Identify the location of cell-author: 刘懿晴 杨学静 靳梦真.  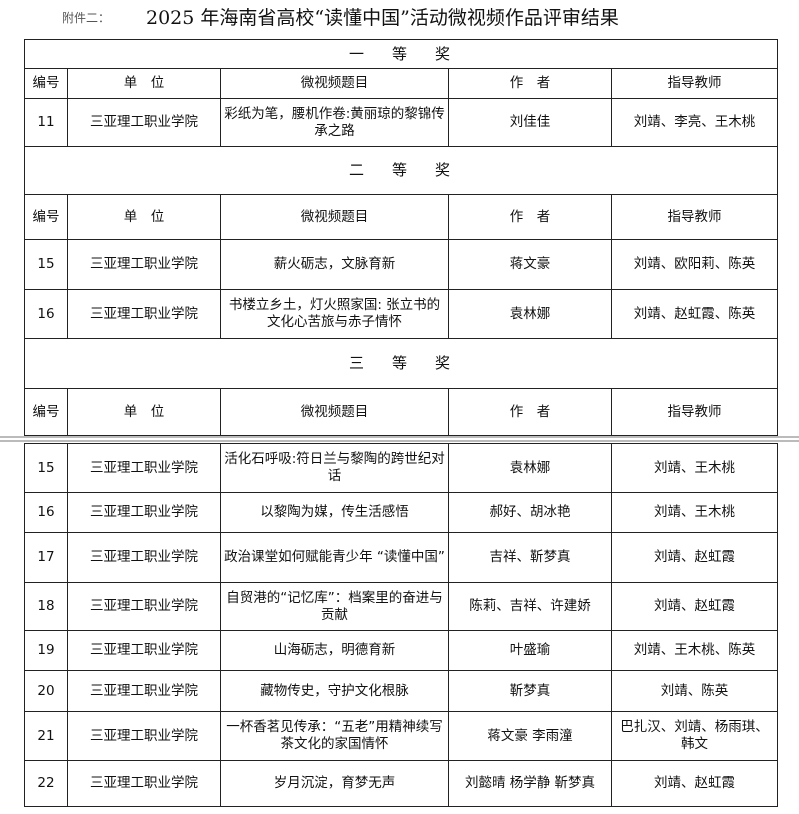
(530, 783).